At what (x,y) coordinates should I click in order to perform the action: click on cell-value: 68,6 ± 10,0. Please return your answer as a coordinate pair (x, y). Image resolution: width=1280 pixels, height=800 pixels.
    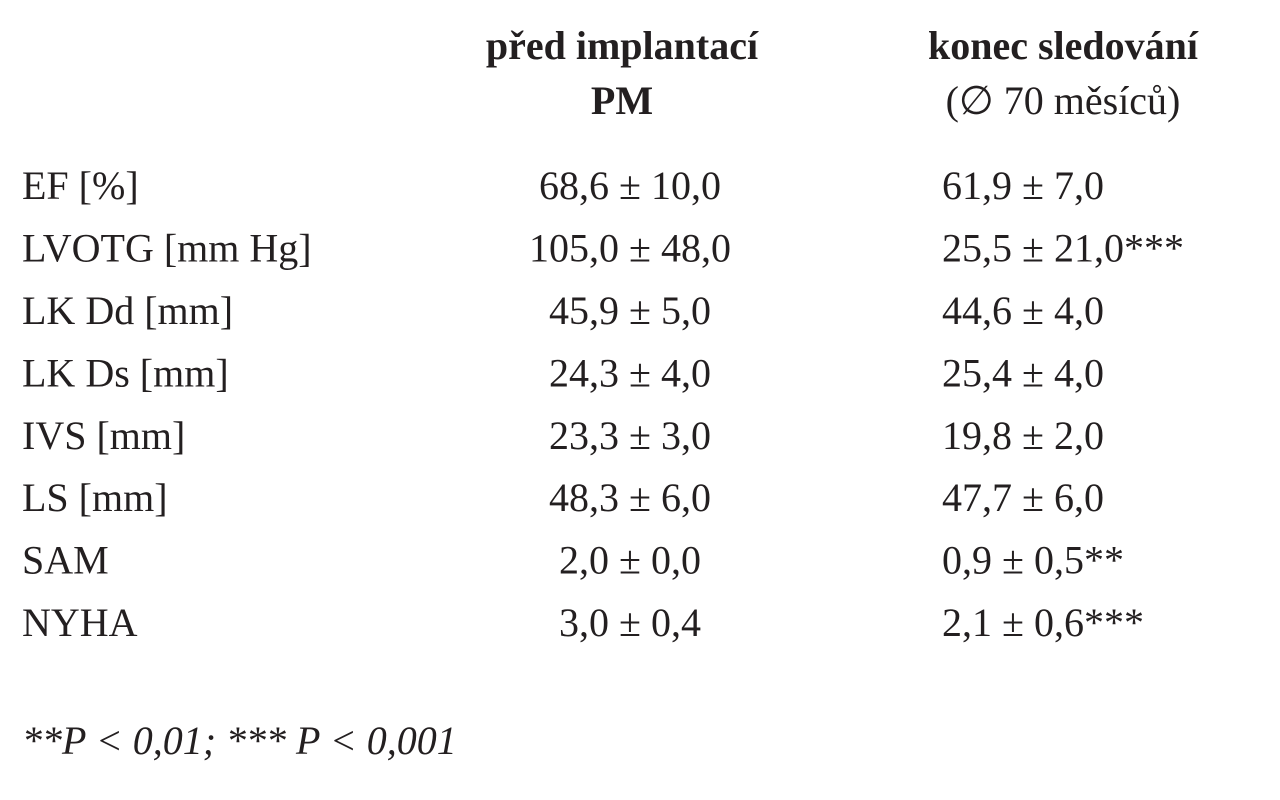
    Looking at the image, I should click on (630, 185).